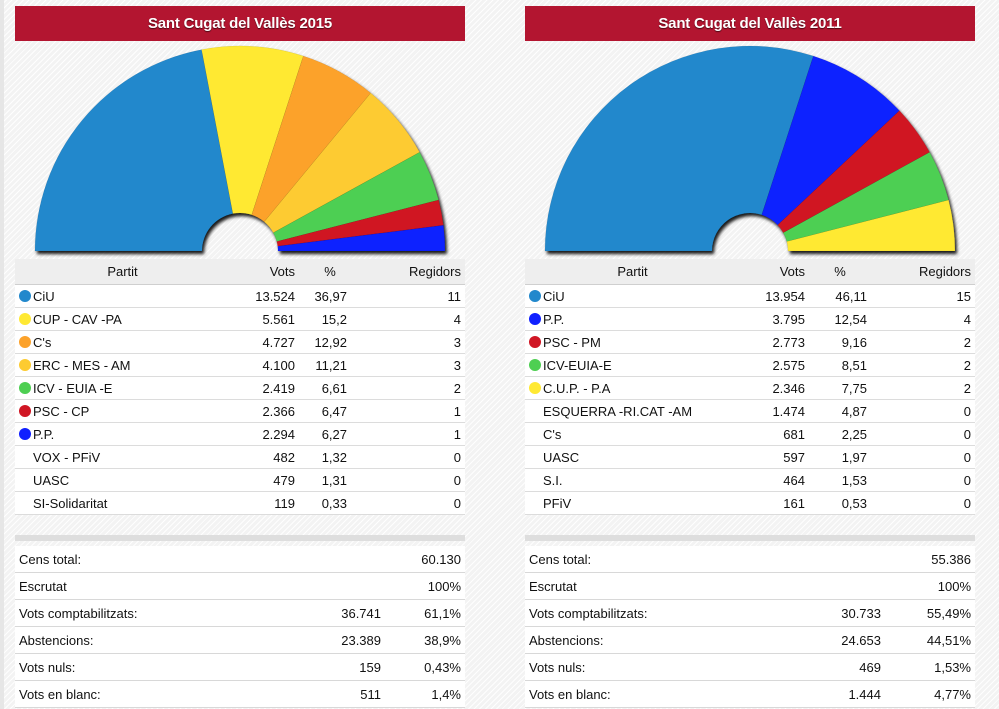  What do you see at coordinates (262, 272) in the screenshot?
I see `header-votes: Vots` at bounding box center [262, 272].